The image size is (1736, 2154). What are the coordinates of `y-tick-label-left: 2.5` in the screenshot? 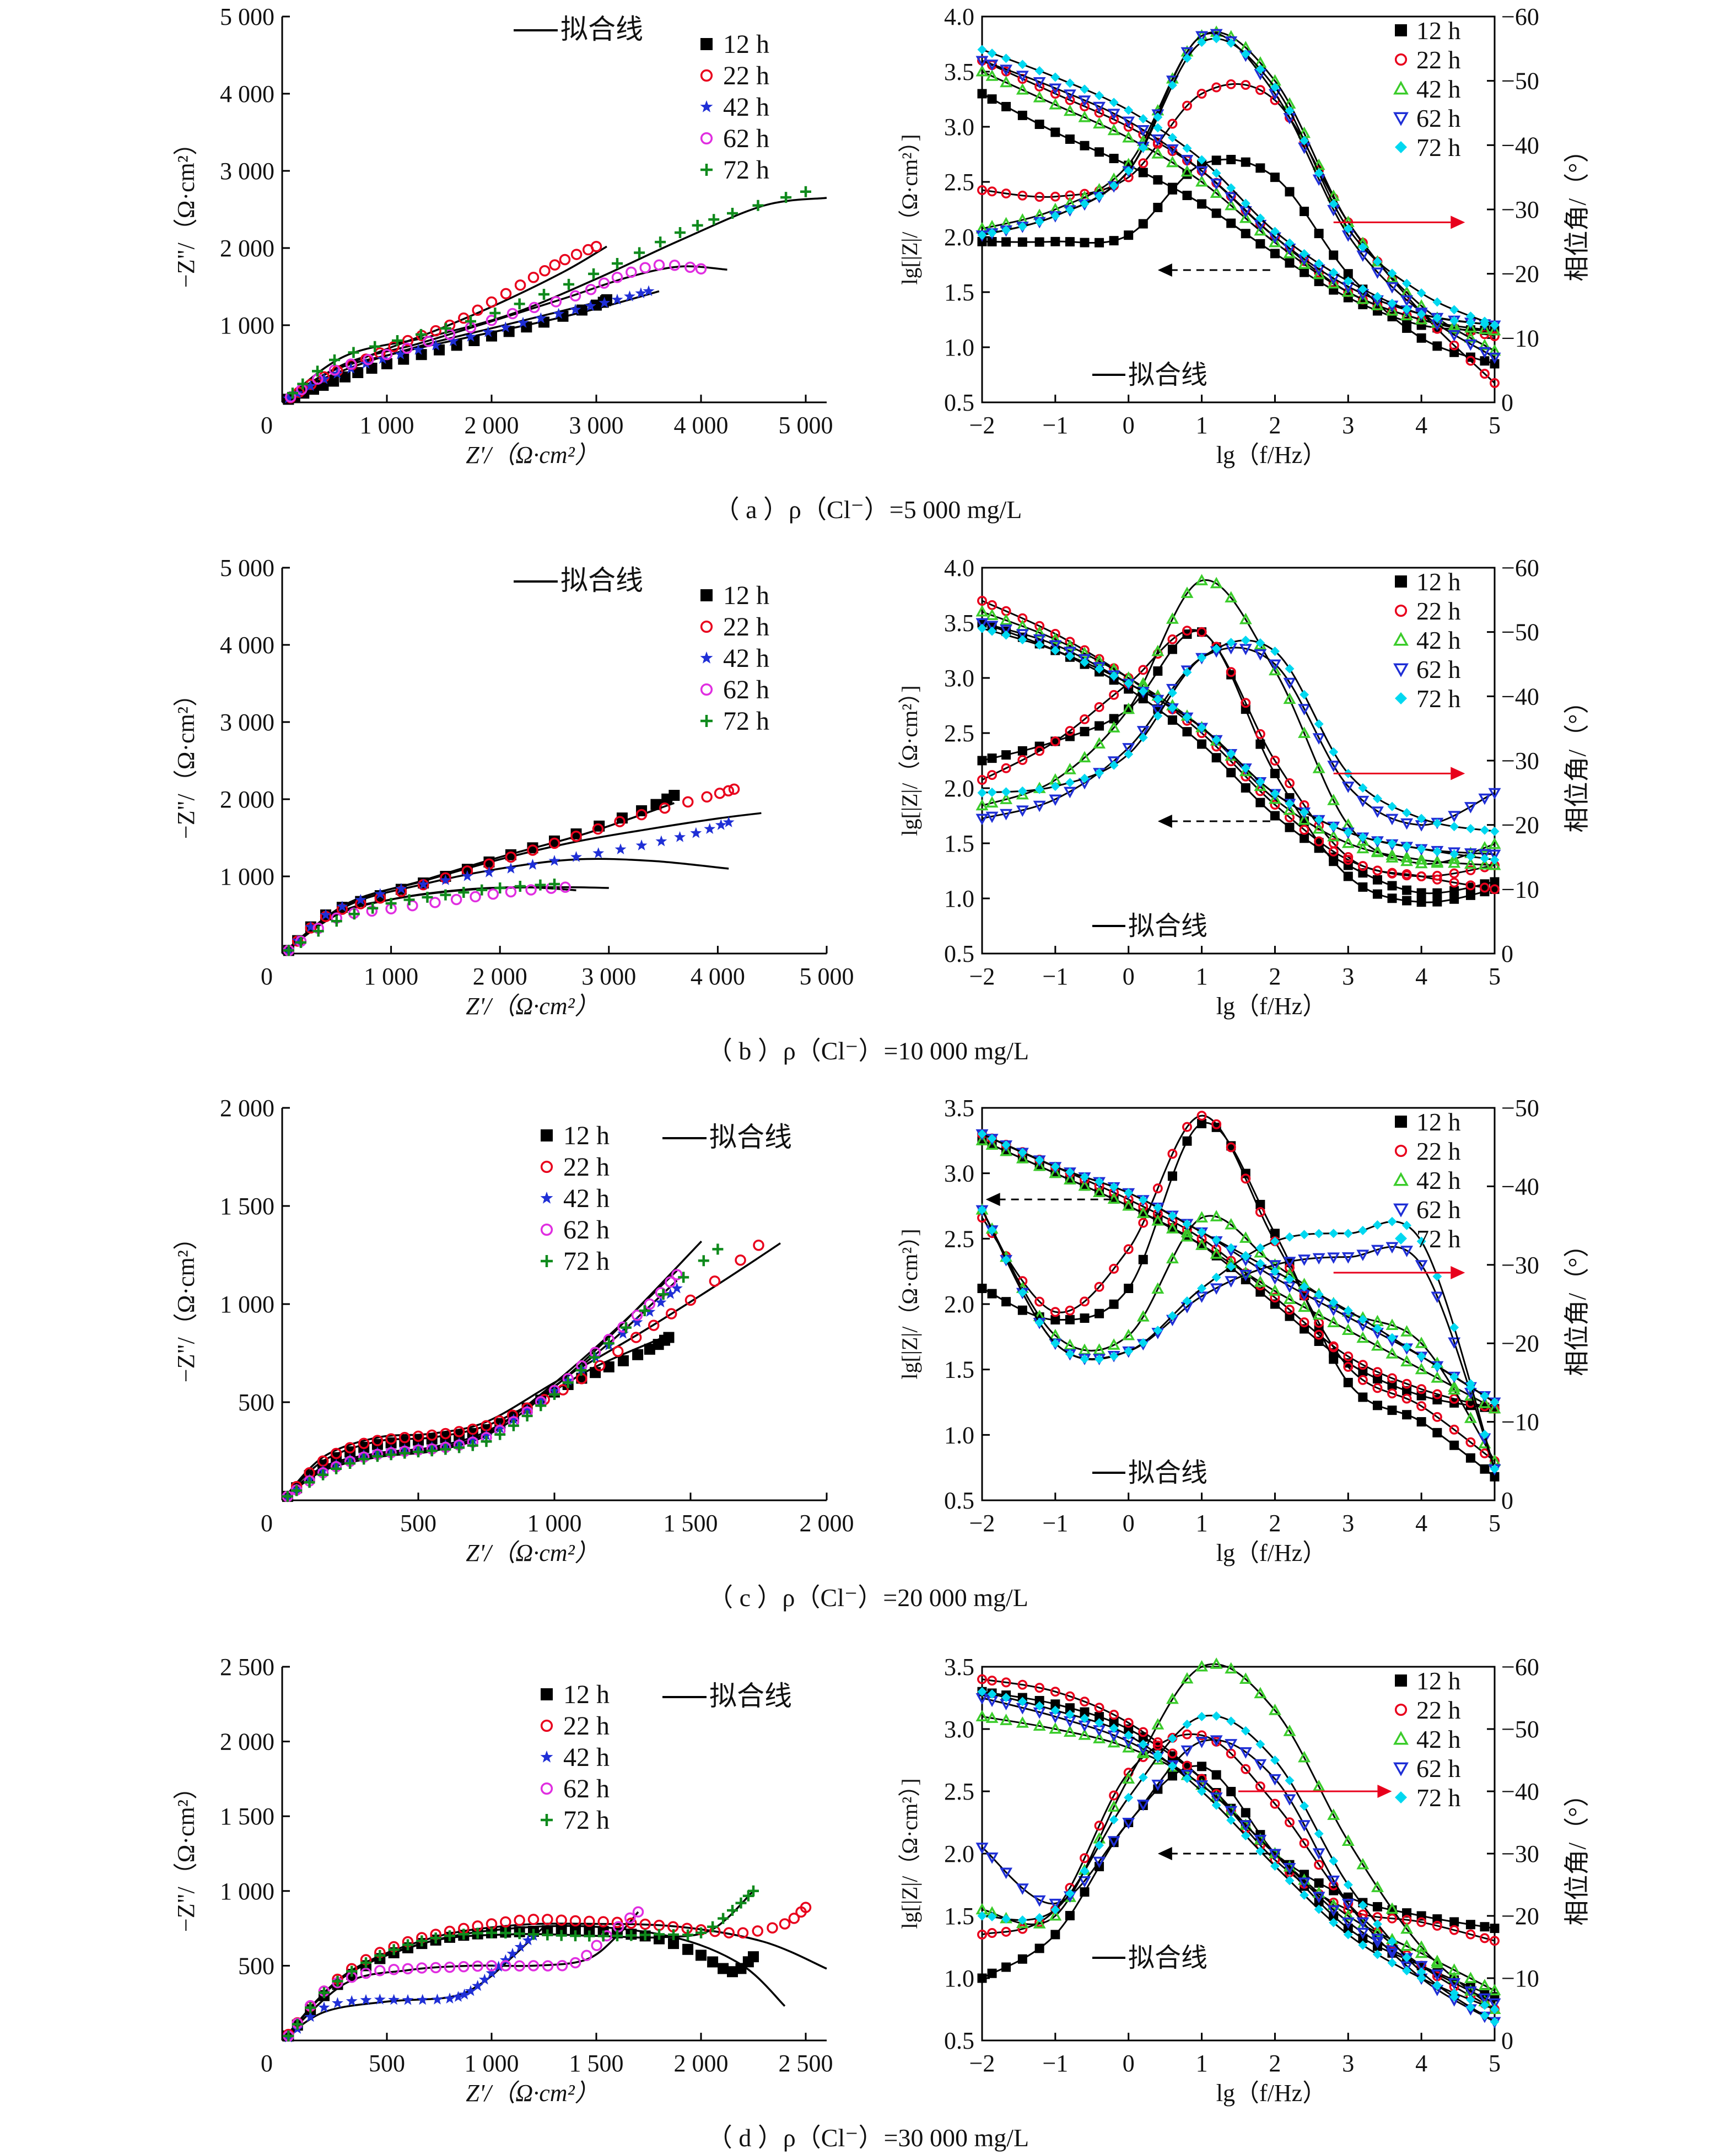 It's located at (959, 1238).